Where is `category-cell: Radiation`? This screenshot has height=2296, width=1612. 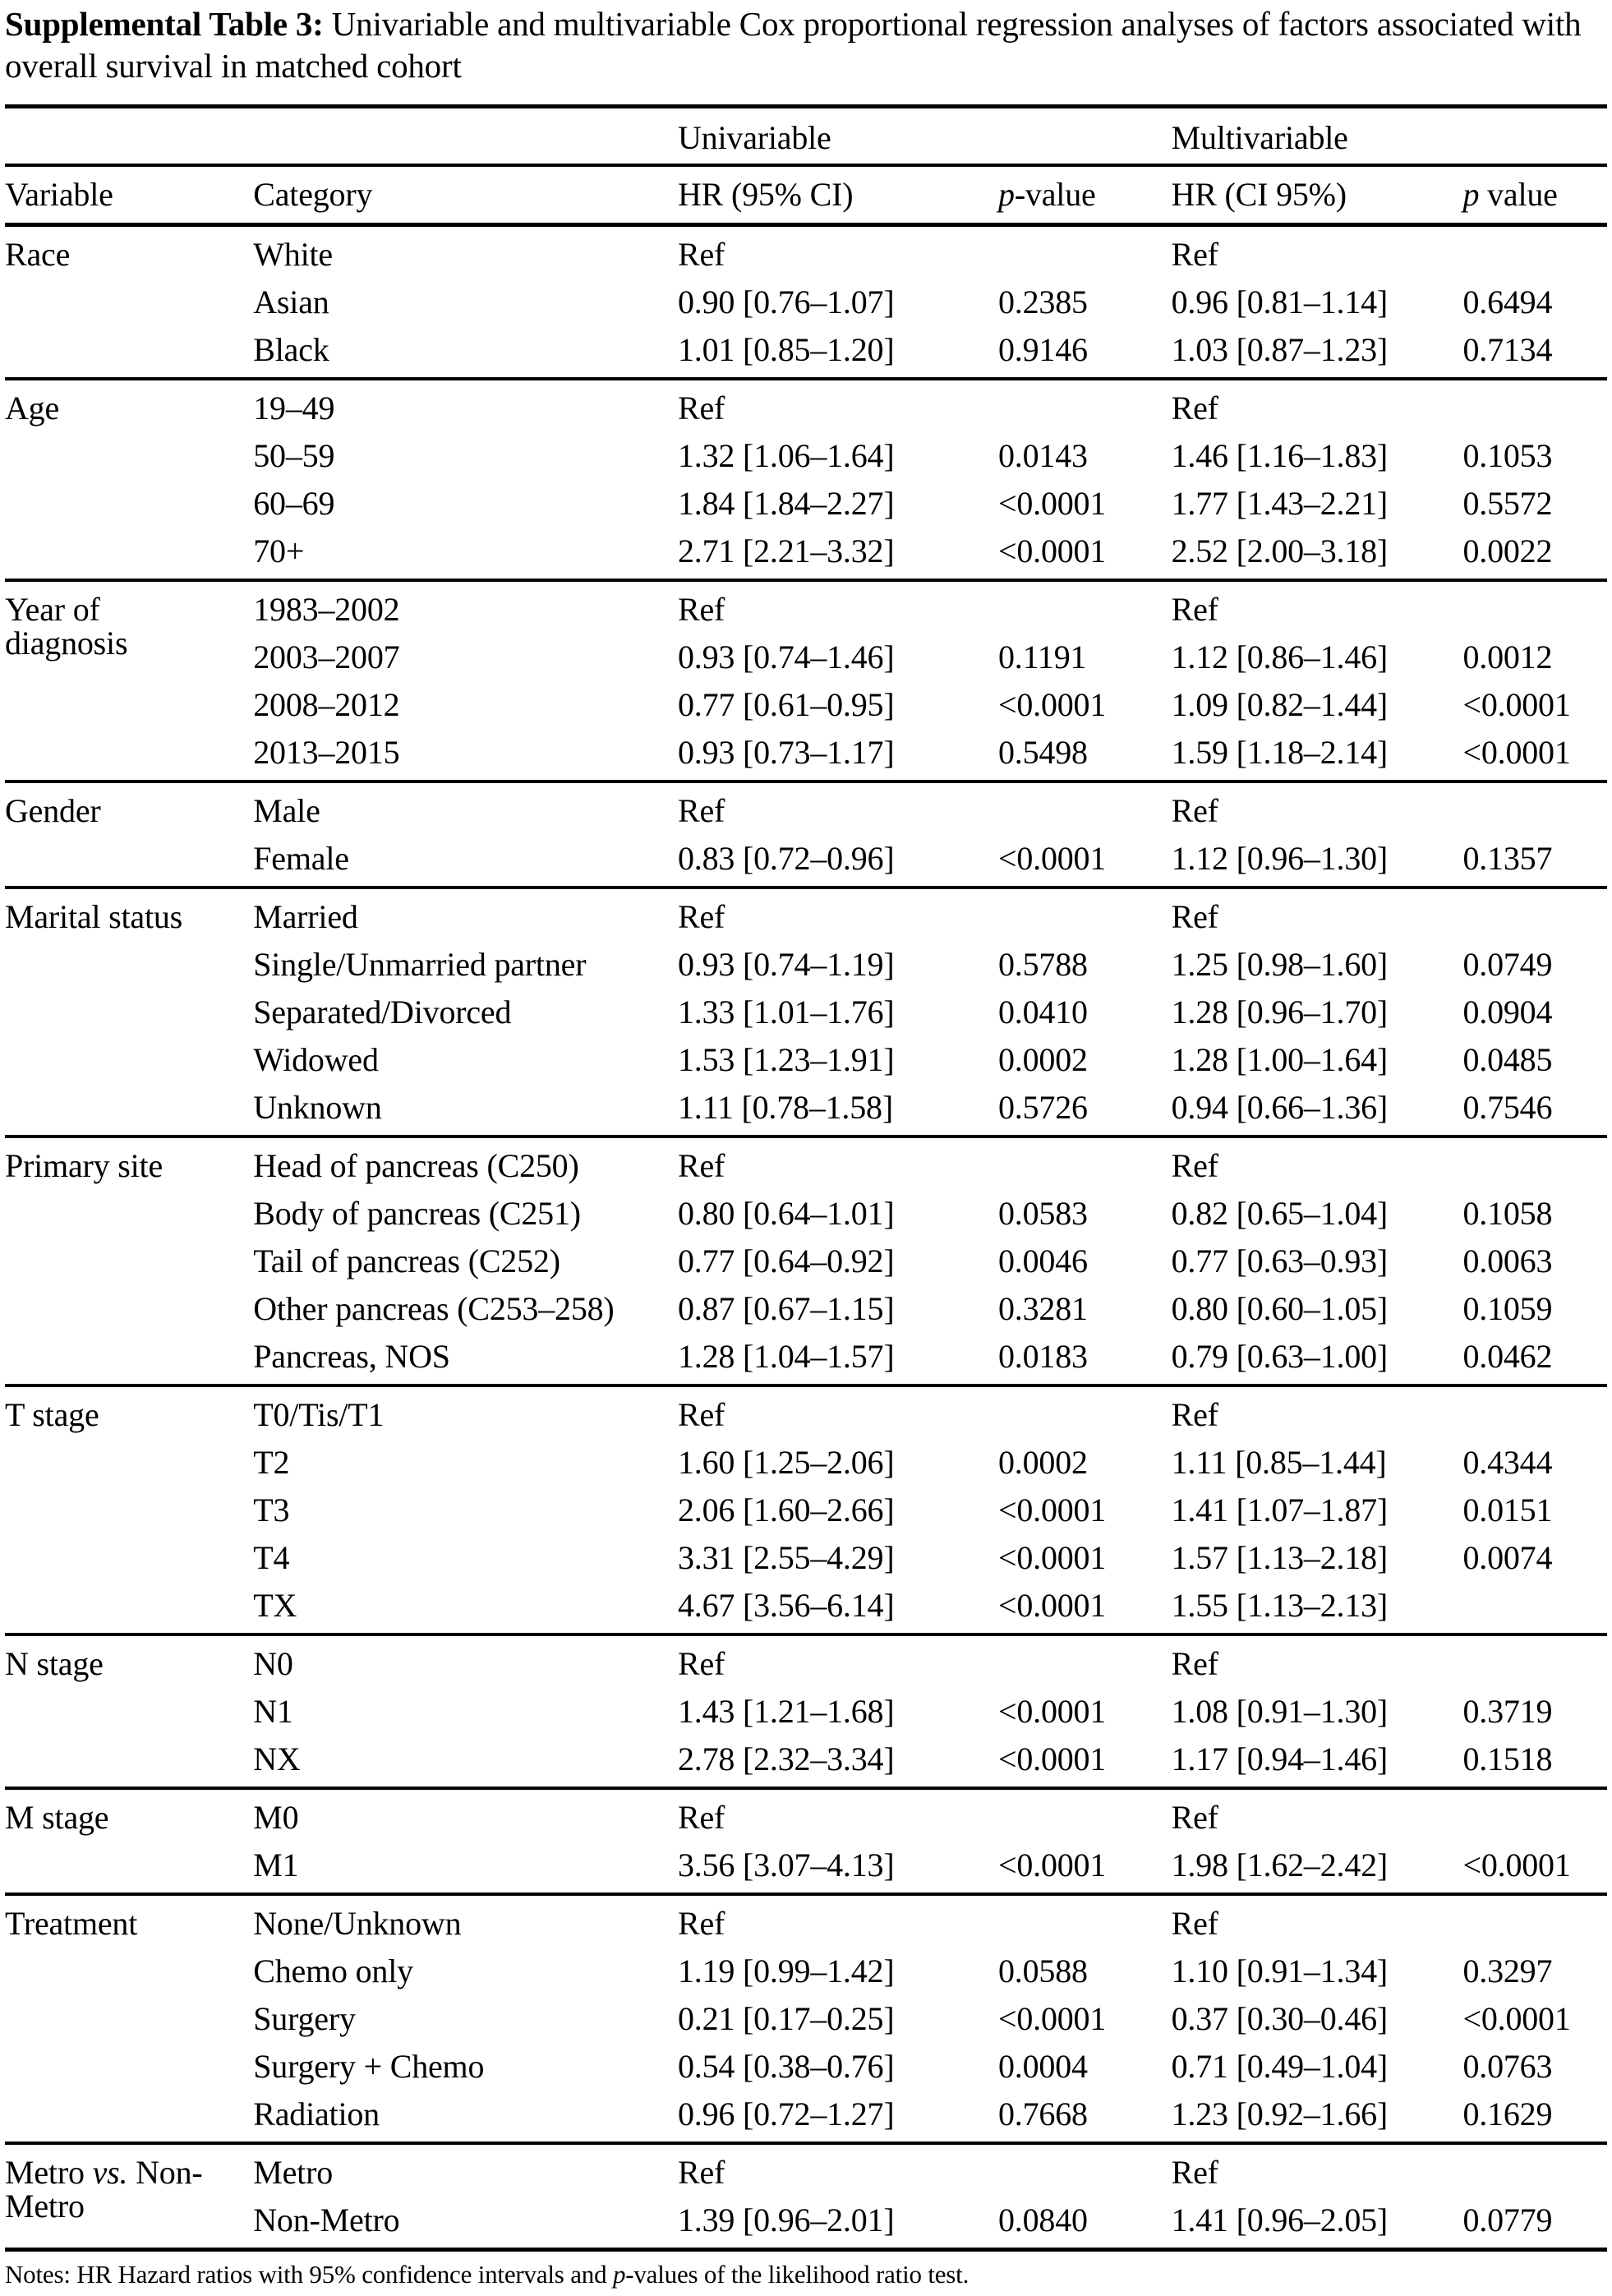
category-cell: Radiation is located at coordinates (316, 2113).